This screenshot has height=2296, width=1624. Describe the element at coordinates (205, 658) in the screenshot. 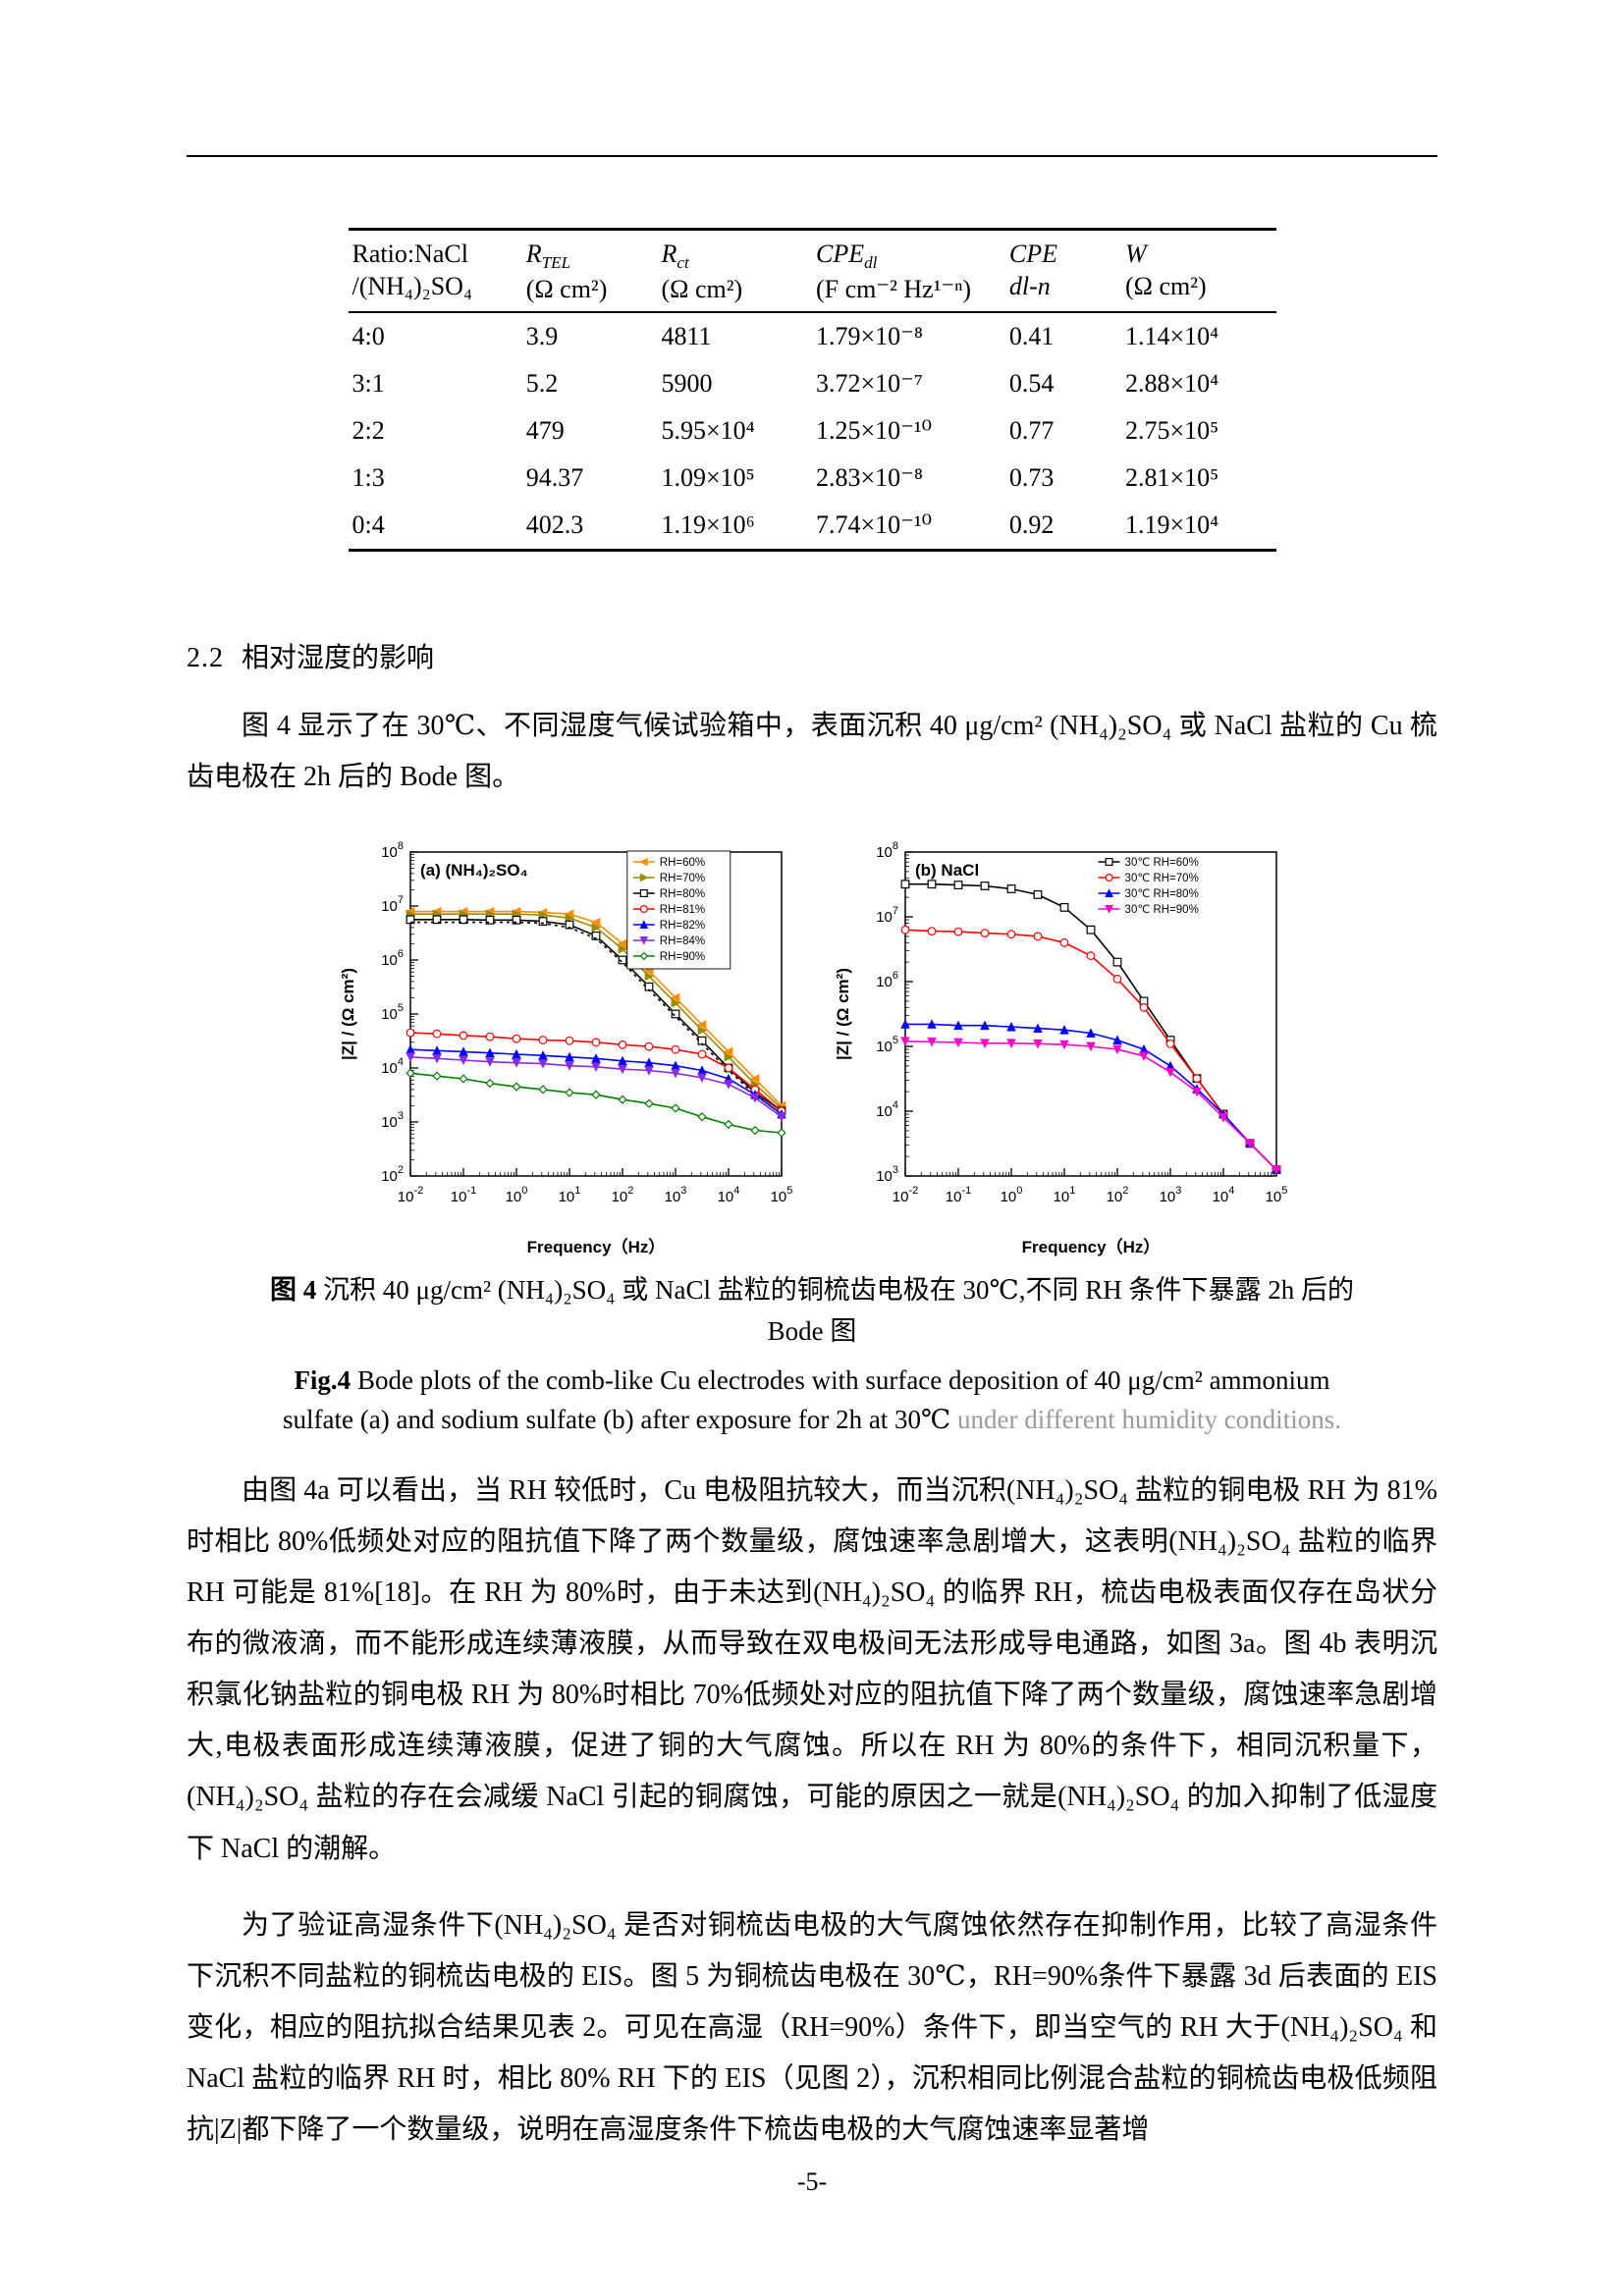

I see `section-number: 2.2` at that location.